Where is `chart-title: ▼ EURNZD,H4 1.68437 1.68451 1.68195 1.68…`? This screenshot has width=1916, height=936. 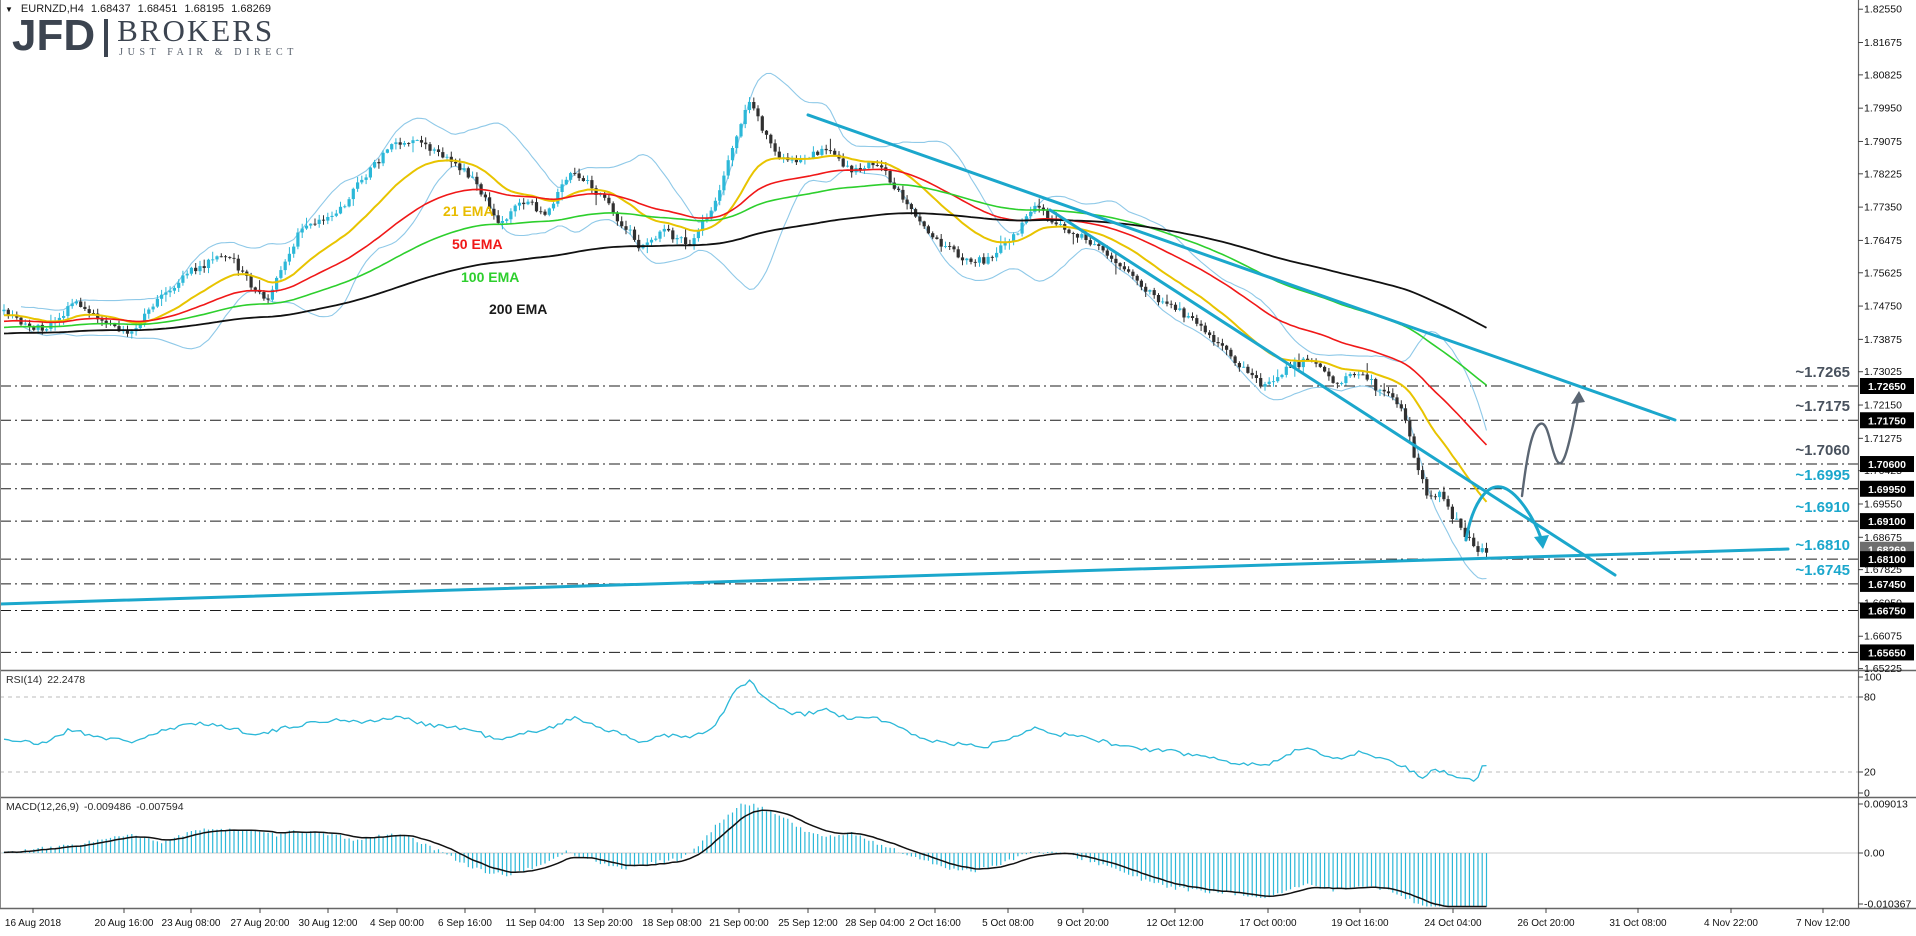
chart-title: ▼ EURNZD,H4 1.68437 1.68451 1.68195 1.68… is located at coordinates (138, 9).